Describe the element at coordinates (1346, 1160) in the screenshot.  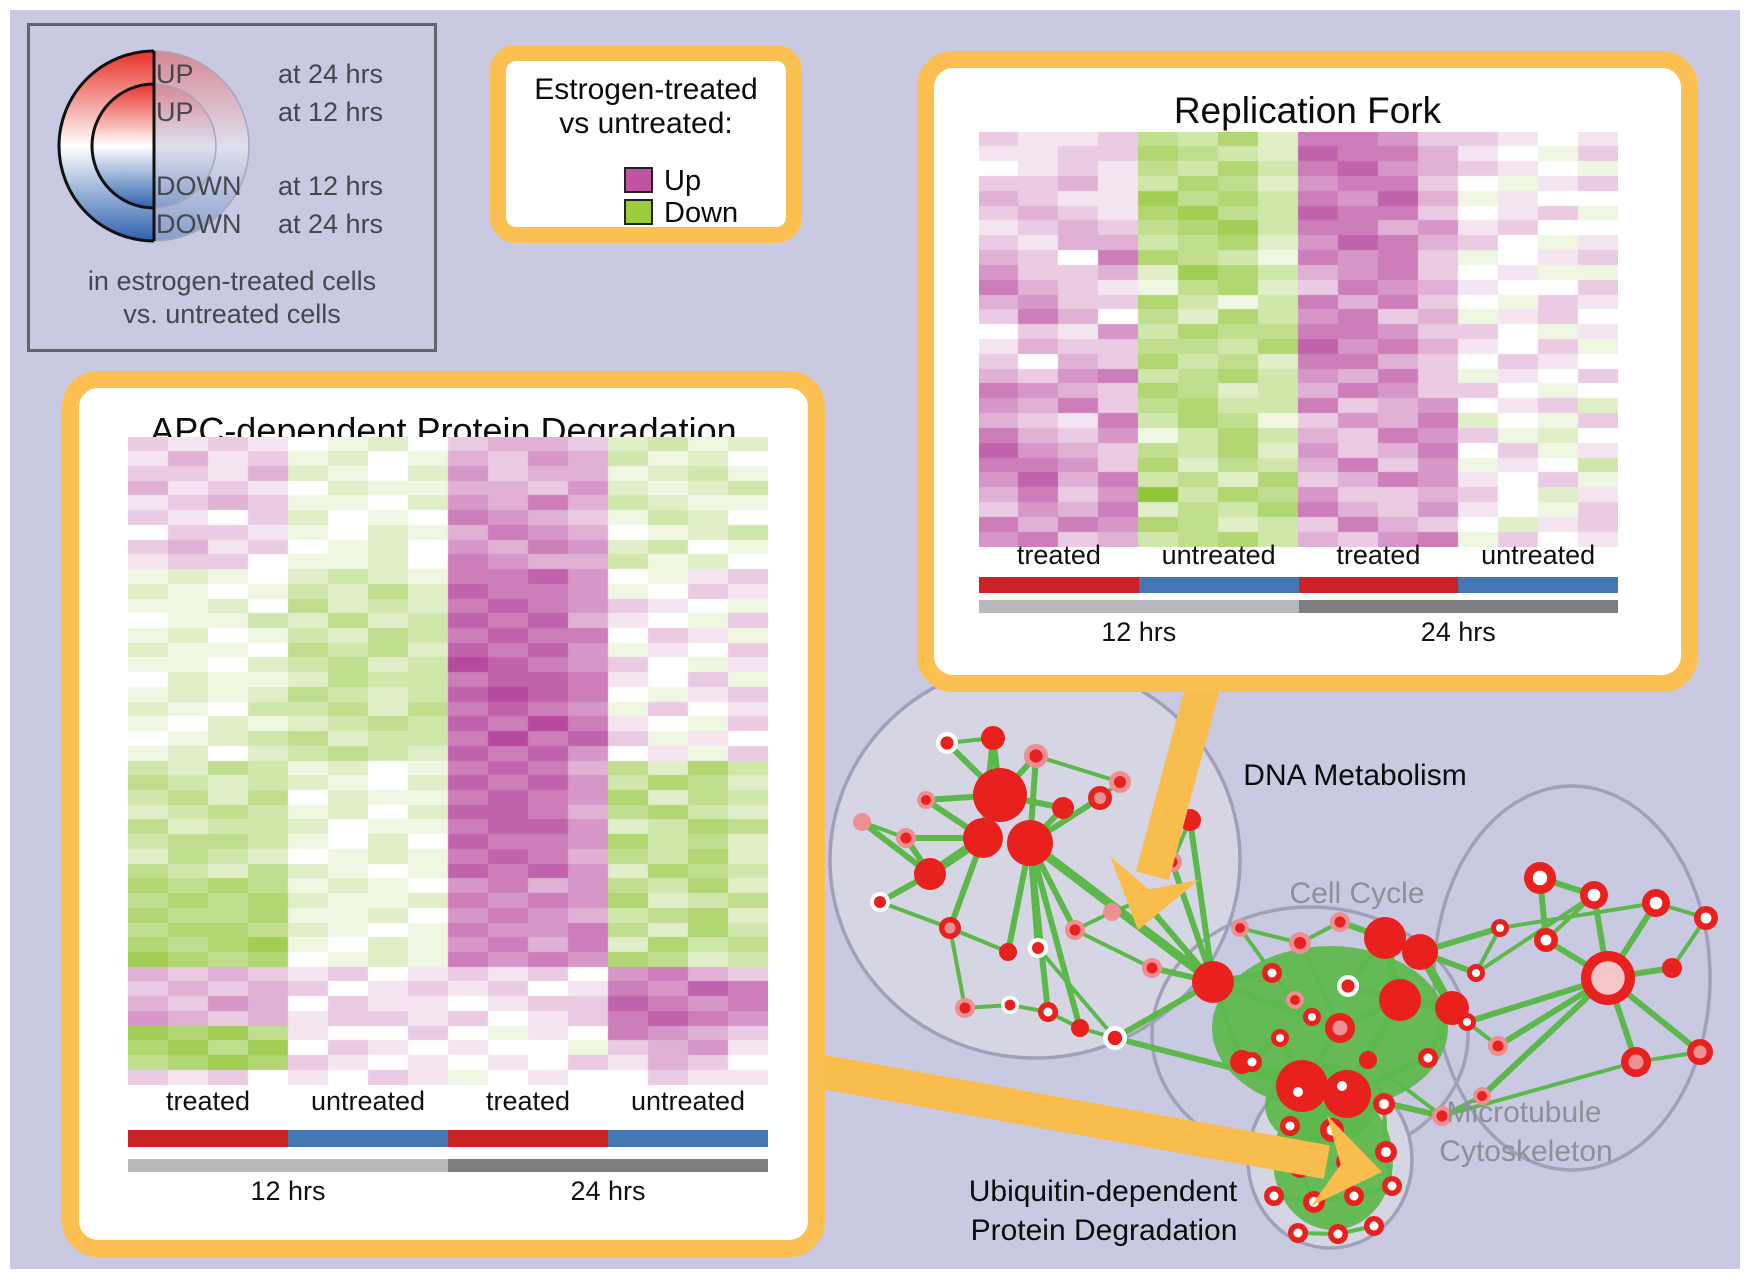
I see `arrow-head` at that location.